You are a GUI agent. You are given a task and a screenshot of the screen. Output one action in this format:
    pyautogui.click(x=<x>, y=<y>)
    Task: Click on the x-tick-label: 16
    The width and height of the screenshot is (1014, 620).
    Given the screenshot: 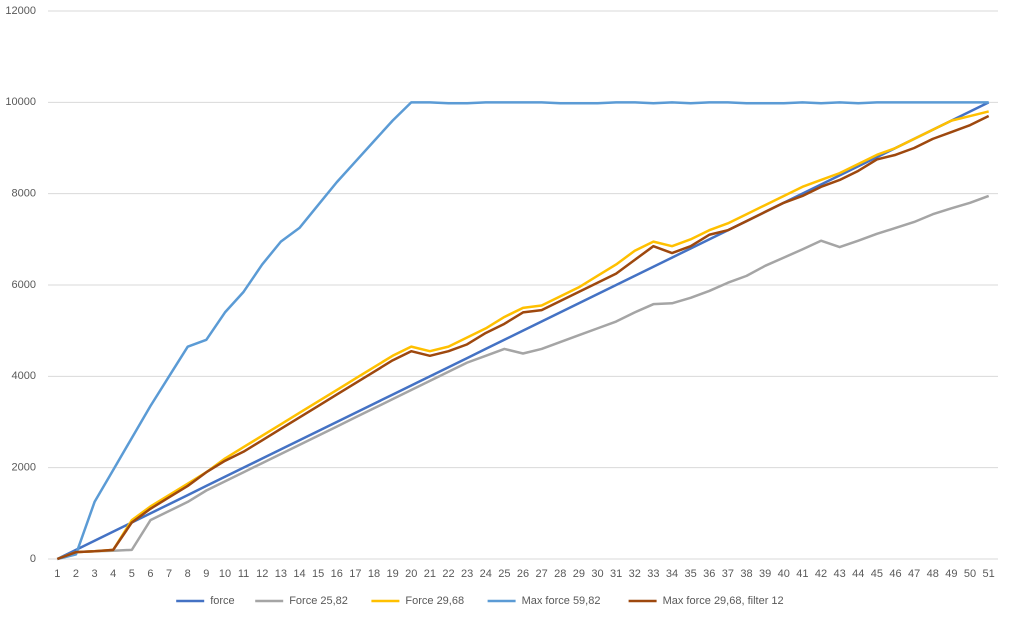 What is the action you would take?
    pyautogui.click(x=337, y=574)
    